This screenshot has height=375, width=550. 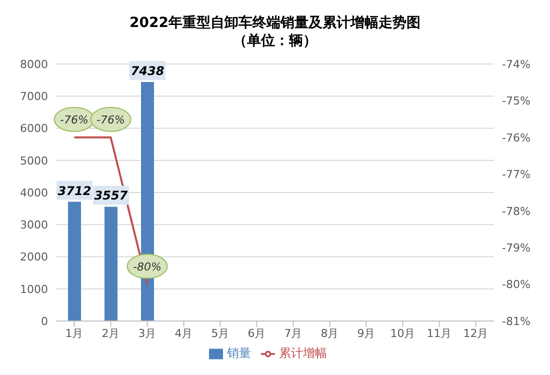 What do you see at coordinates (111, 195) in the screenshot?
I see `data-label: 3557` at bounding box center [111, 195].